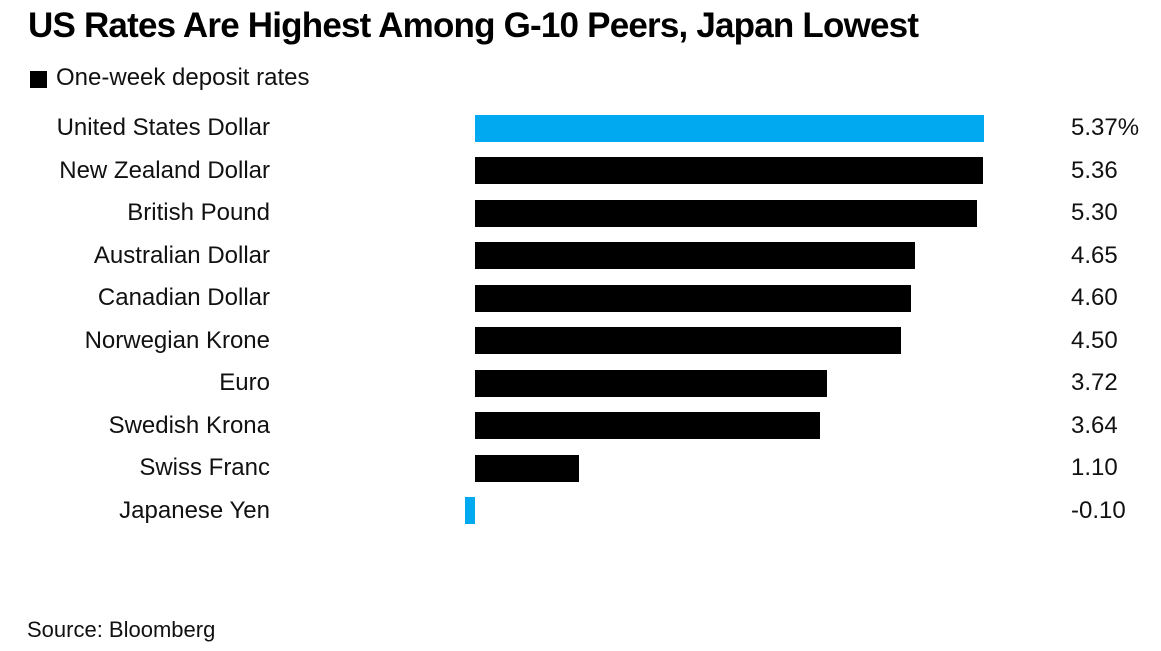  I want to click on value-label-british-pound: 5.30, so click(1094, 212).